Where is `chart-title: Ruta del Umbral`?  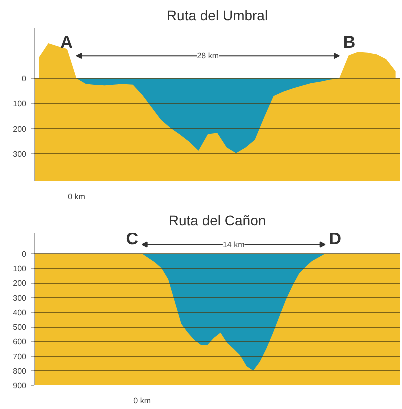 chart-title: Ruta del Umbral is located at coordinates (217, 16).